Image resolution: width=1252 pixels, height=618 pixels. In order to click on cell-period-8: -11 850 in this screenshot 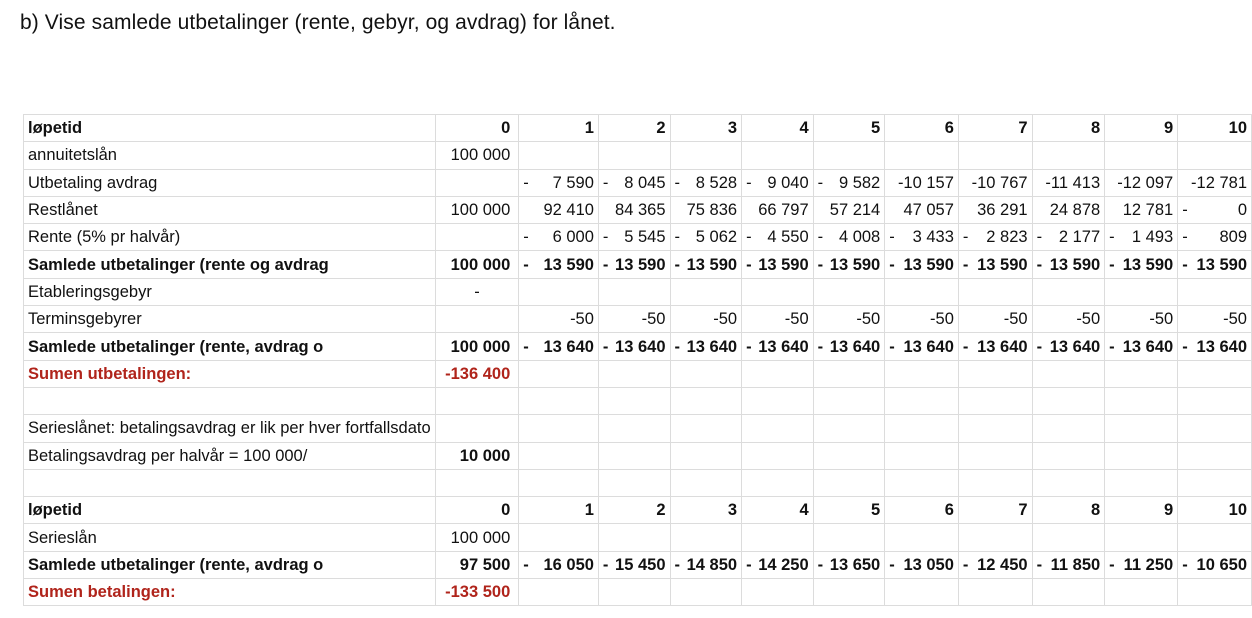, I will do `click(1068, 565)`.